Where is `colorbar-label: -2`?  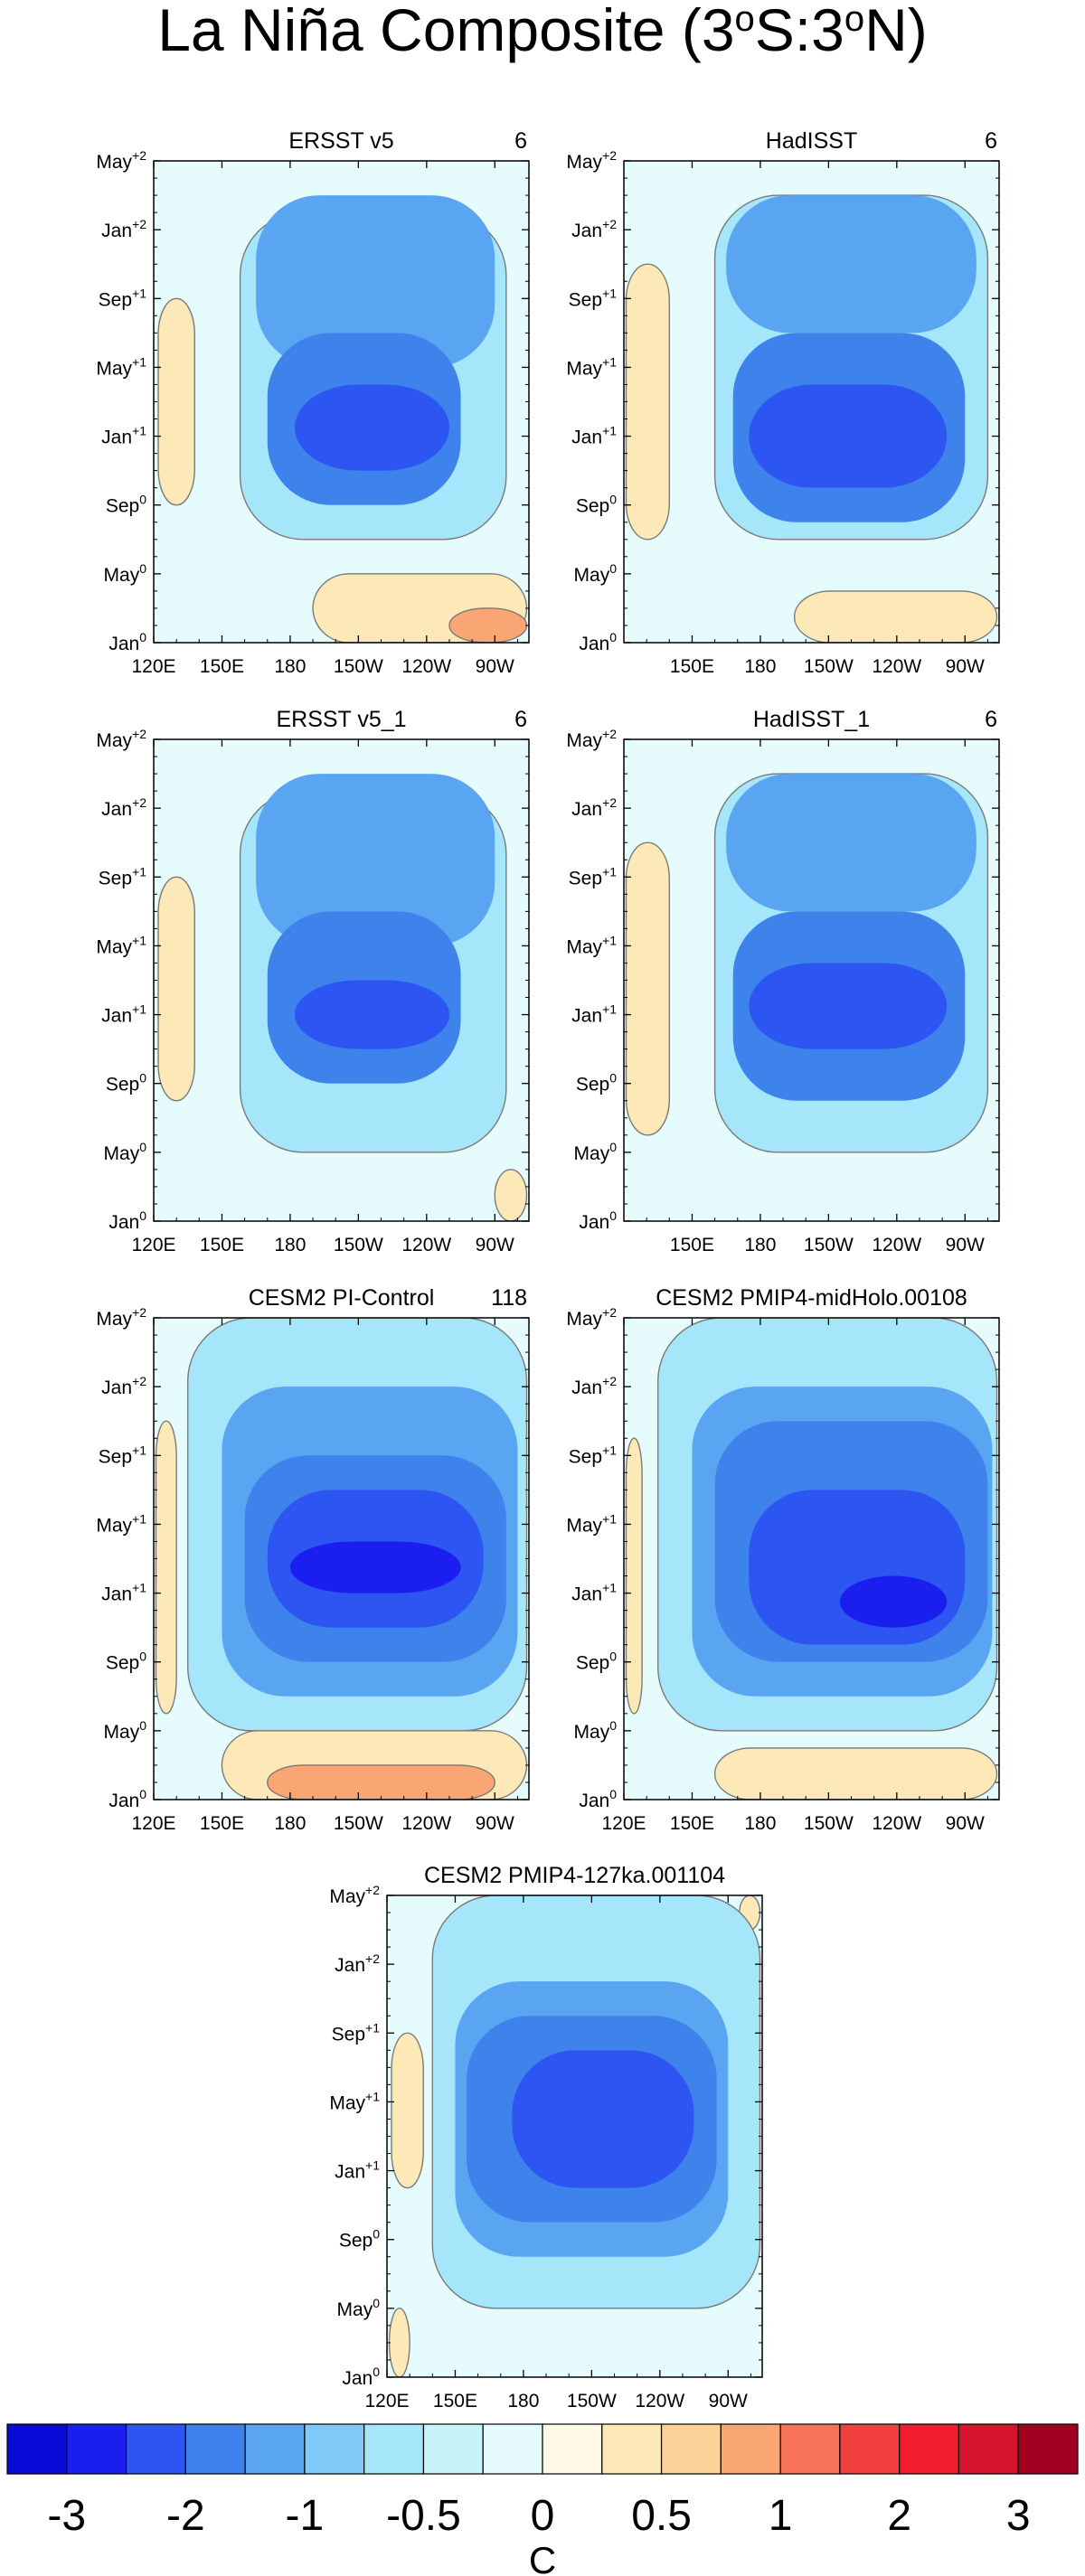 colorbar-label: -2 is located at coordinates (186, 2516).